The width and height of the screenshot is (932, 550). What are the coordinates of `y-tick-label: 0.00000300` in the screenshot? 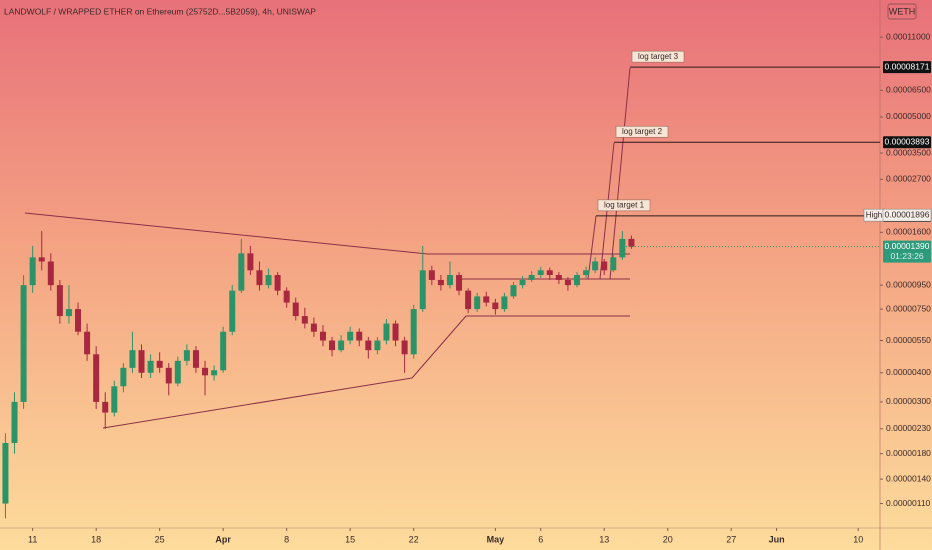 It's located at (908, 401).